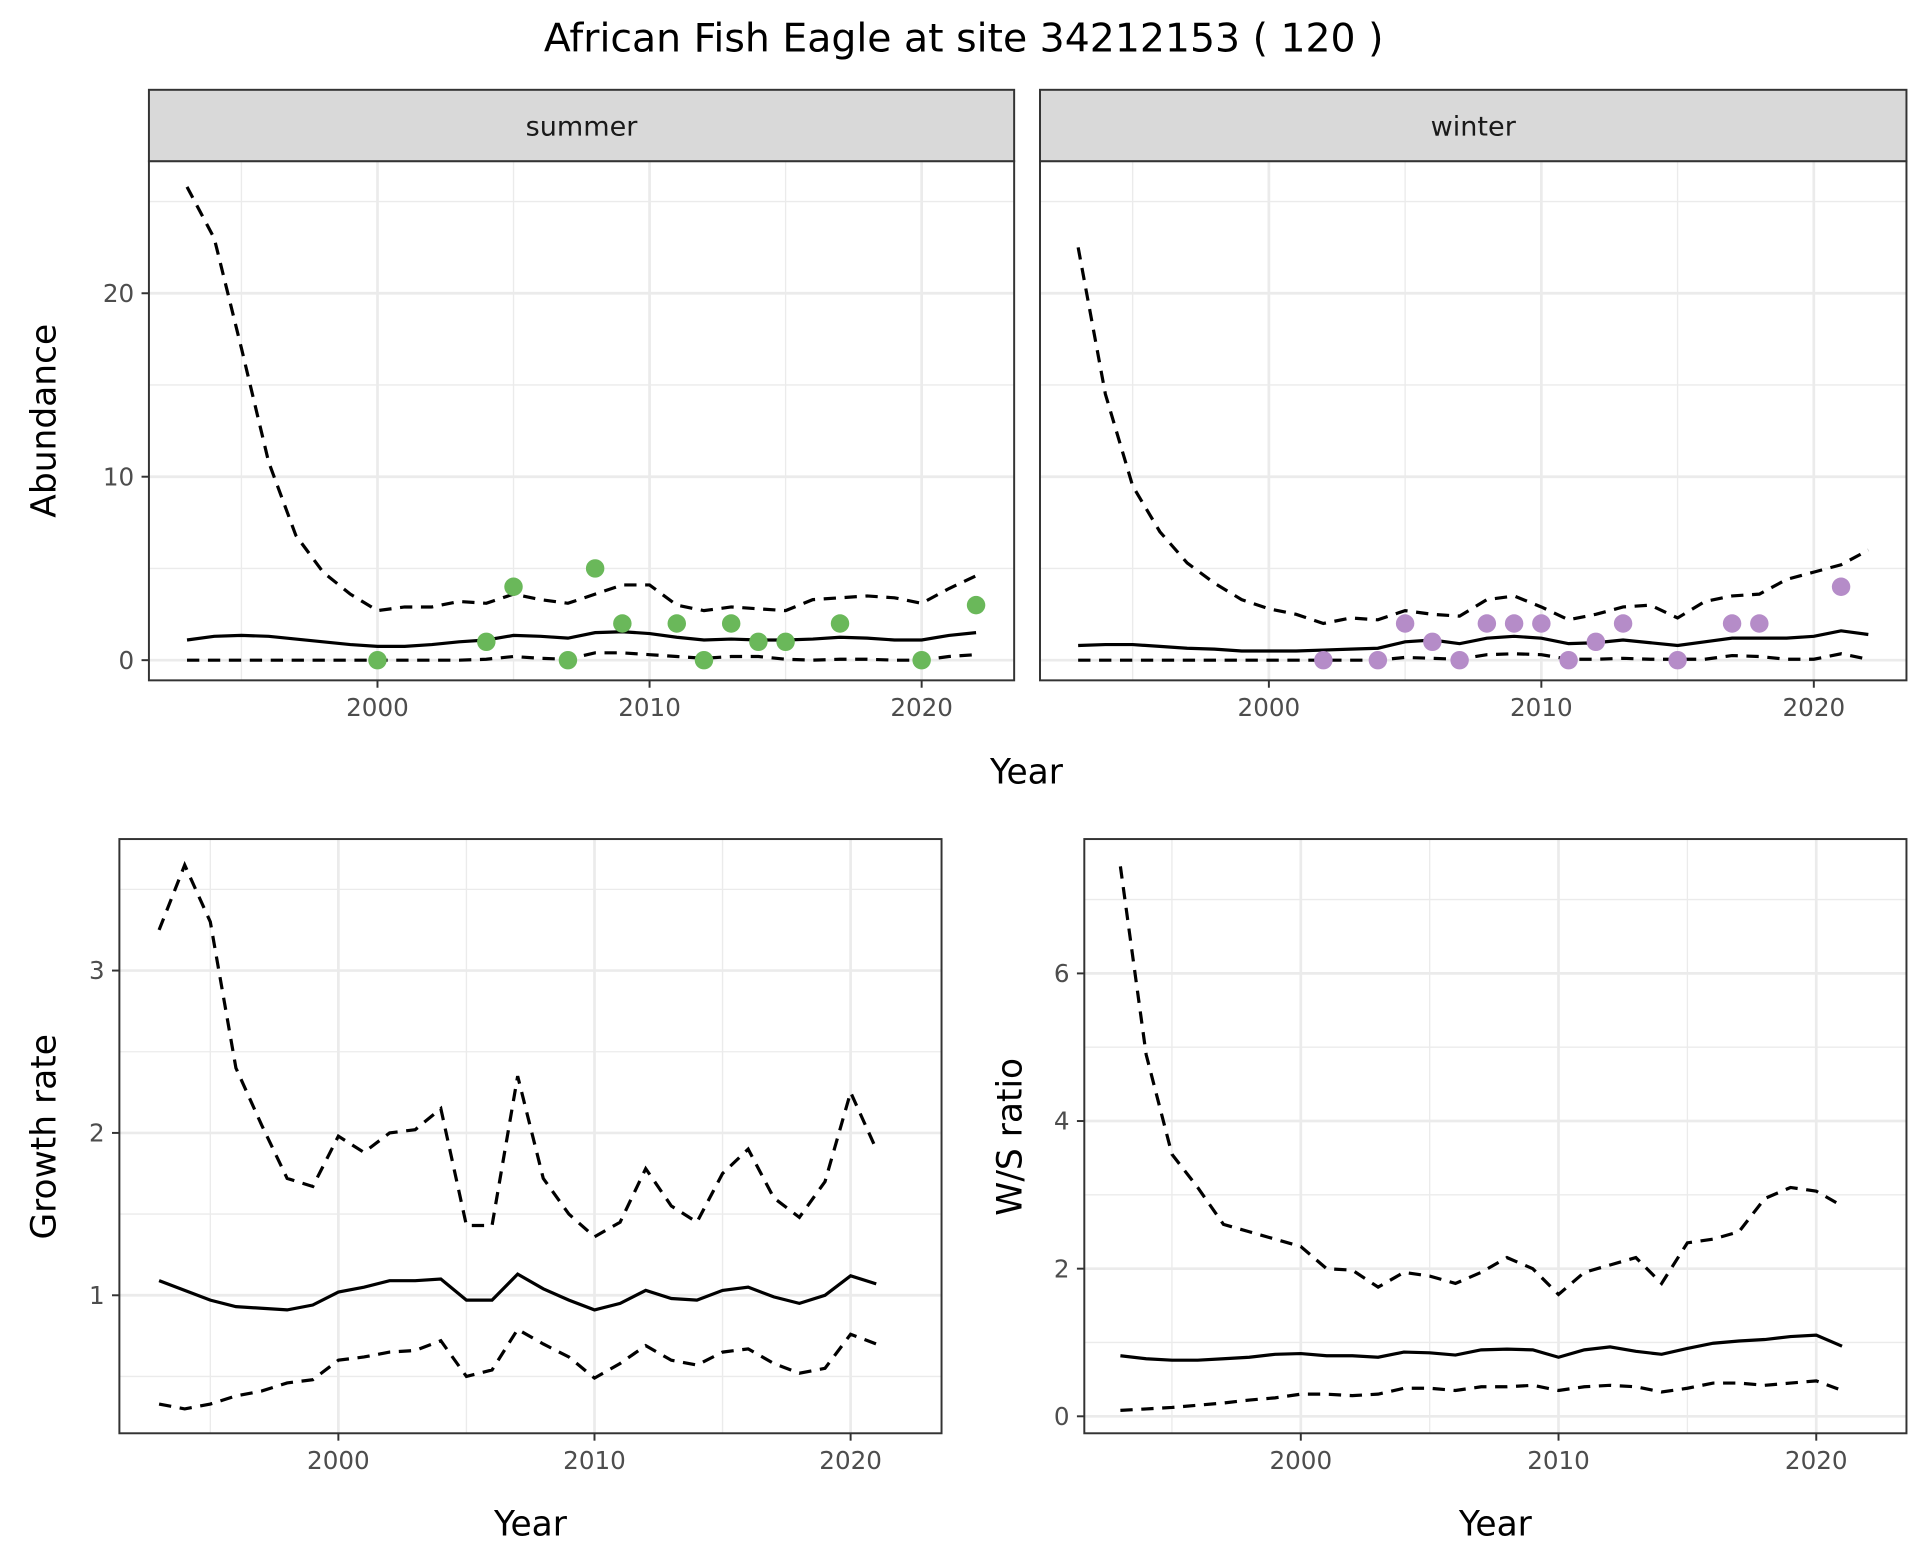 This screenshot has height=1560, width=1920. Describe the element at coordinates (1062, 973) in the screenshot. I see `y-tick-label: 6` at that location.